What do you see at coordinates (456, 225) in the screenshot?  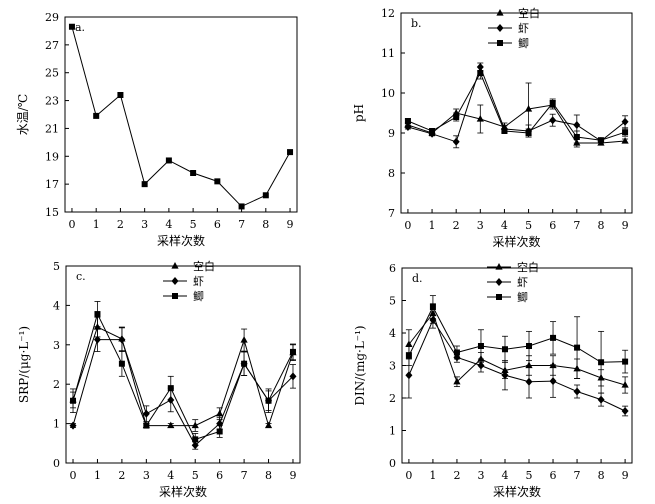 I see `panel-b-xtick-label: 2` at bounding box center [456, 225].